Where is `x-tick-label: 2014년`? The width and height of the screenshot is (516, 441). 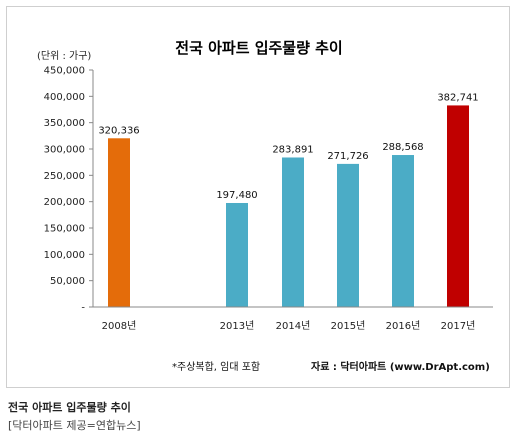 x-tick-label: 2014년 is located at coordinates (293, 326).